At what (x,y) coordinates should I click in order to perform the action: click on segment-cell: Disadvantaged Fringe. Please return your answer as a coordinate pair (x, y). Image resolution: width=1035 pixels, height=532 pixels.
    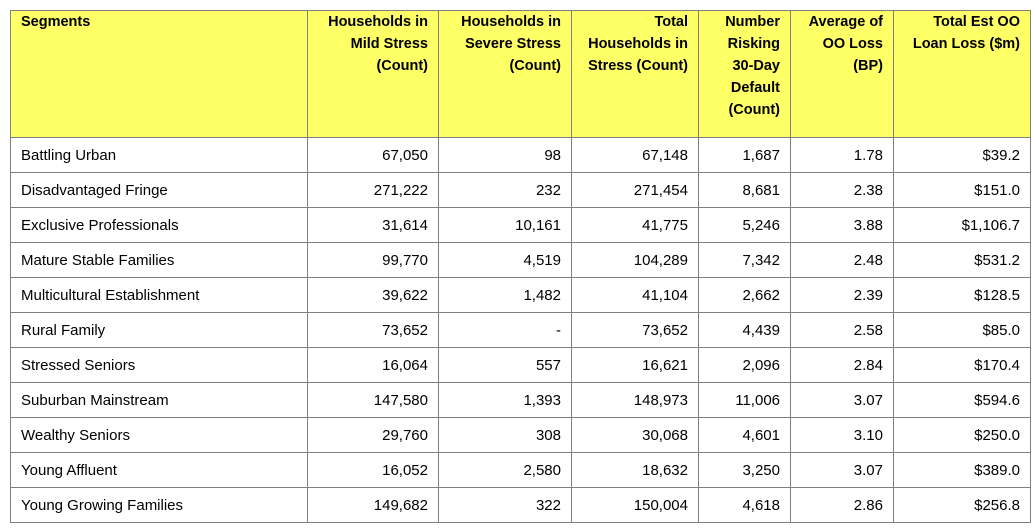
    Looking at the image, I should click on (159, 190).